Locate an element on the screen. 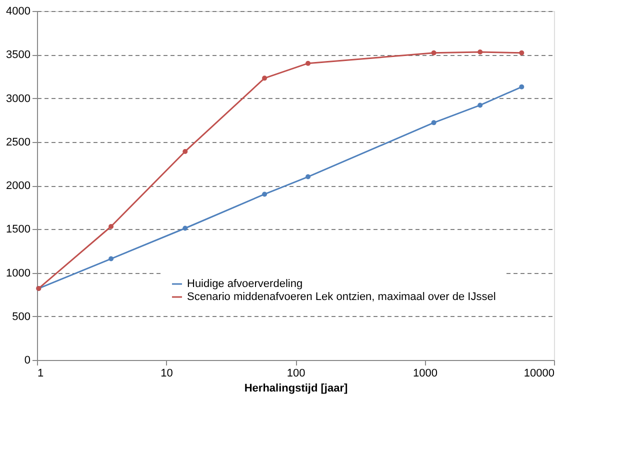 The image size is (630, 470). y-tick-label: 1000 is located at coordinates (18, 273).